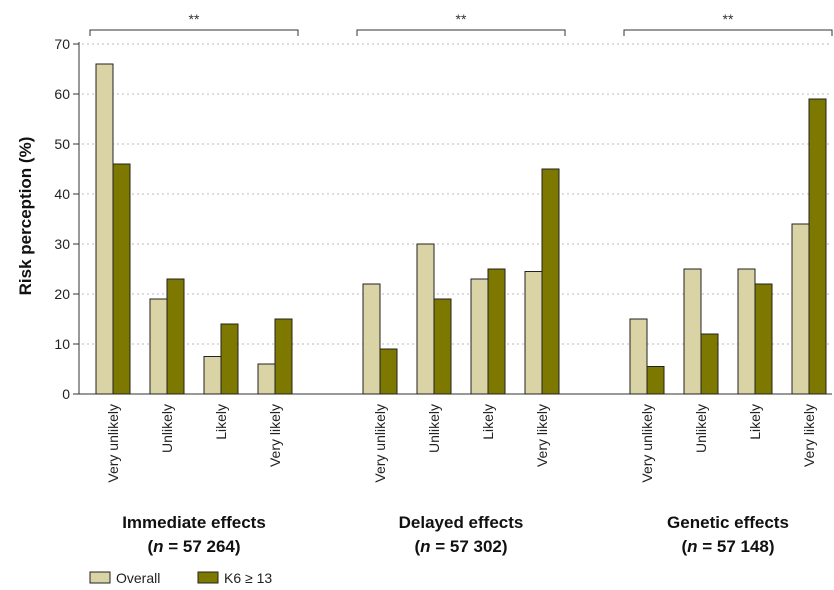 This screenshot has width=834, height=590. What do you see at coordinates (62, 194) in the screenshot?
I see `y-tick-label: 40` at bounding box center [62, 194].